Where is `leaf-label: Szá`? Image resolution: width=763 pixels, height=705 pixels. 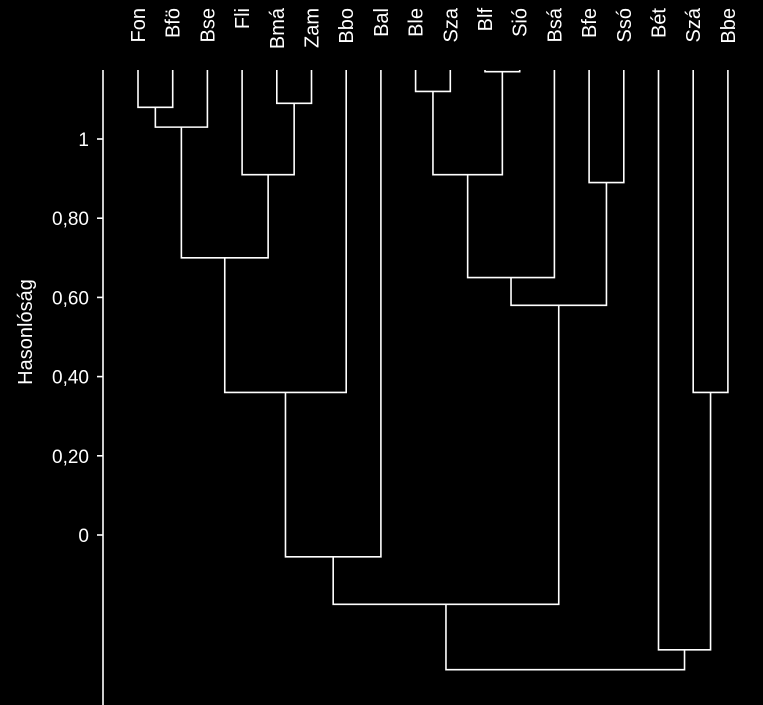
leaf-label: Szá is located at coordinates (694, 24).